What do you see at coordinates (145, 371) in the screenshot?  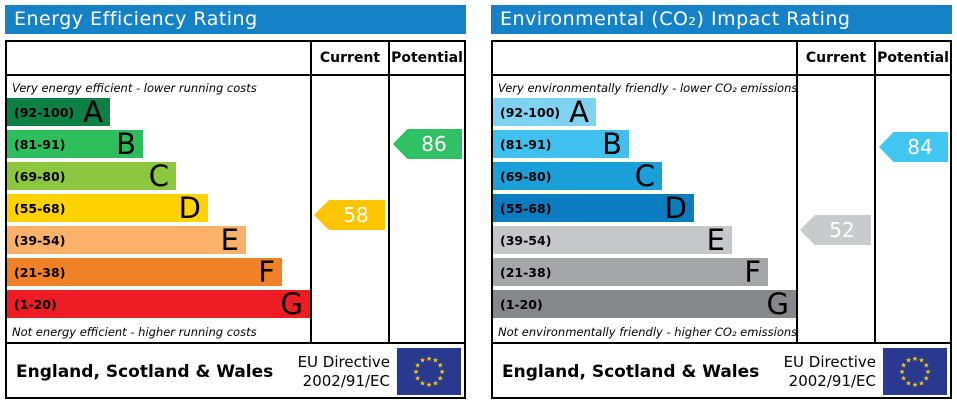 I see `region-label: England, Scotland & Wales` at bounding box center [145, 371].